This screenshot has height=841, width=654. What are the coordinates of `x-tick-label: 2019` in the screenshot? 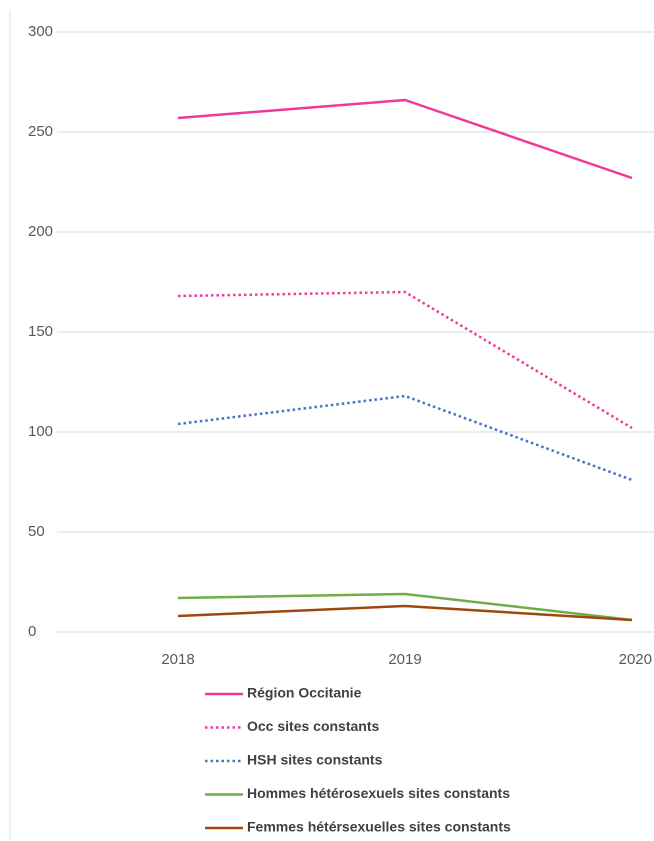 It's located at (404, 659).